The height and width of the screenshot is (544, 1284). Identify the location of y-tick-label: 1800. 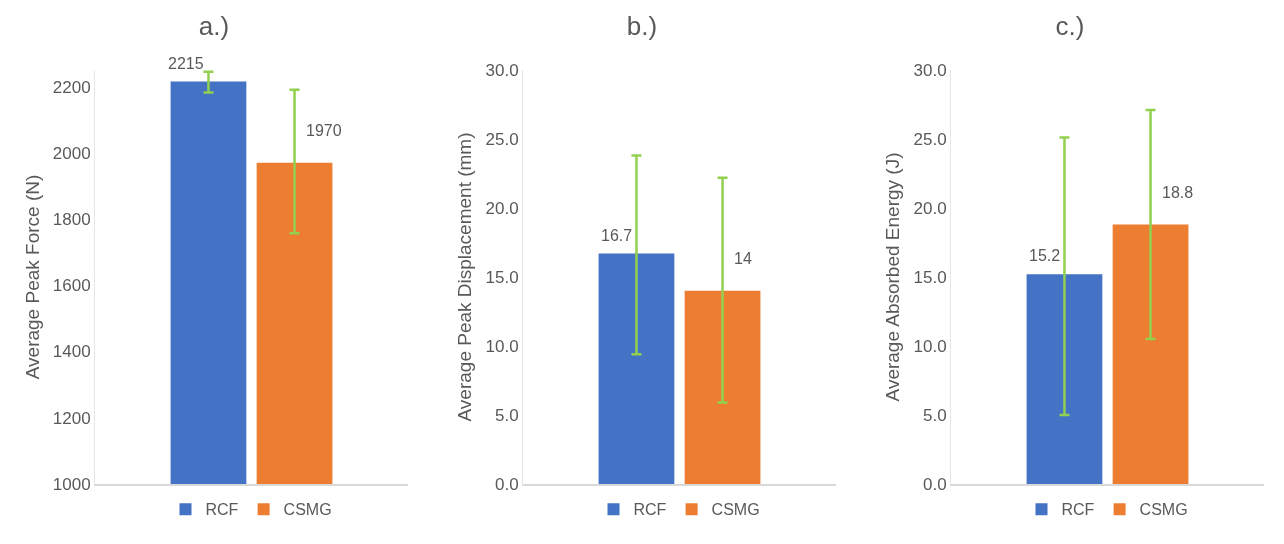
(71, 219).